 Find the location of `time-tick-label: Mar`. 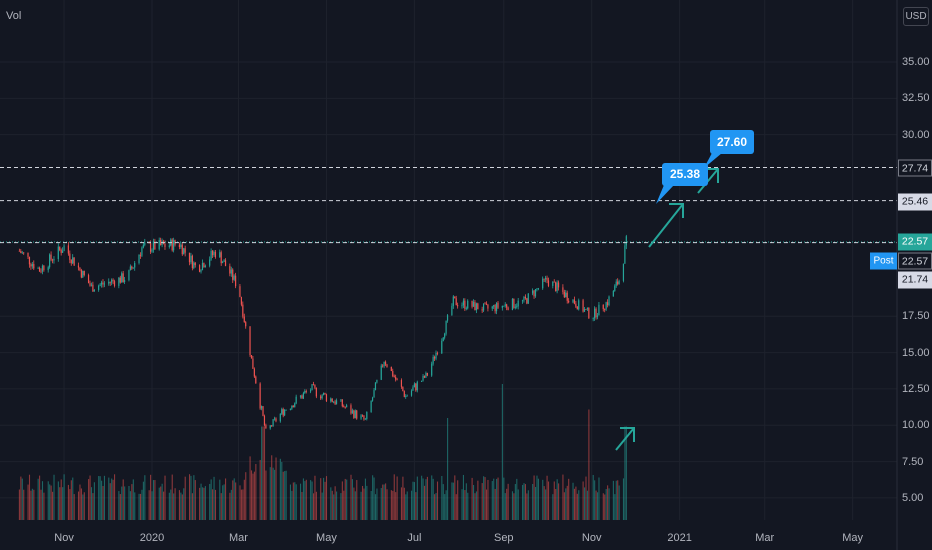

time-tick-label: Mar is located at coordinates (238, 538).